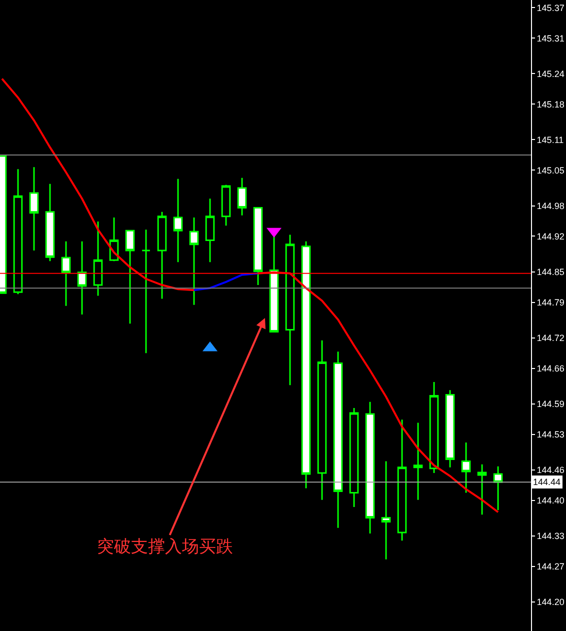  Describe the element at coordinates (550, 435) in the screenshot. I see `y-tick-label: 144.53` at that location.